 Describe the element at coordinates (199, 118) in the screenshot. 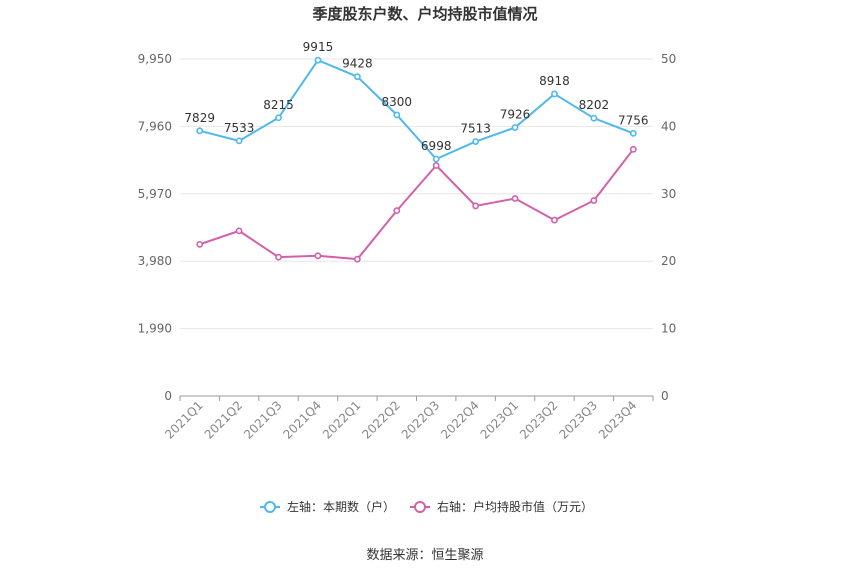

I see `data-label: 7829` at that location.